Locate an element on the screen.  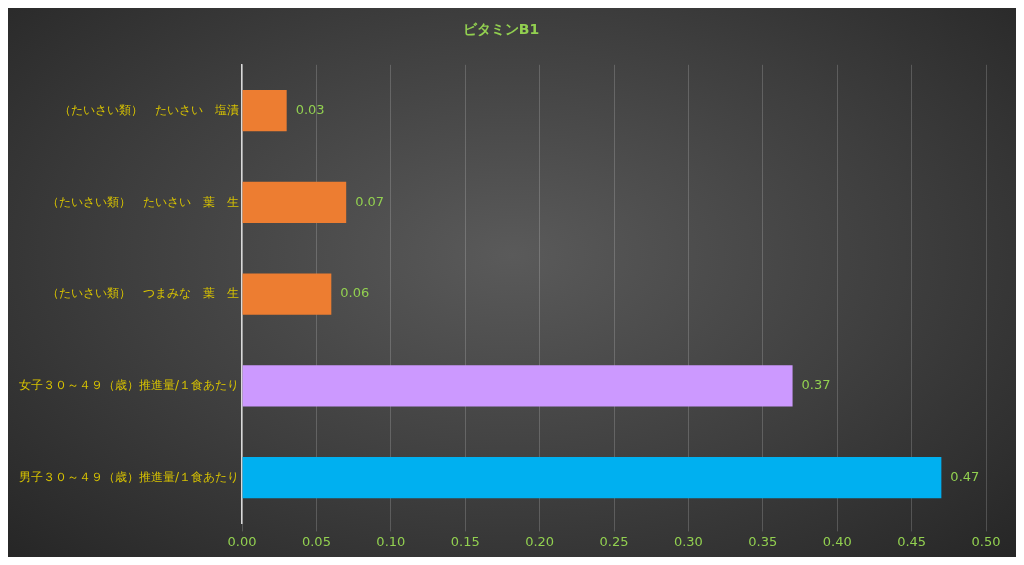
x-tick-label: 0.10 is located at coordinates (391, 541).